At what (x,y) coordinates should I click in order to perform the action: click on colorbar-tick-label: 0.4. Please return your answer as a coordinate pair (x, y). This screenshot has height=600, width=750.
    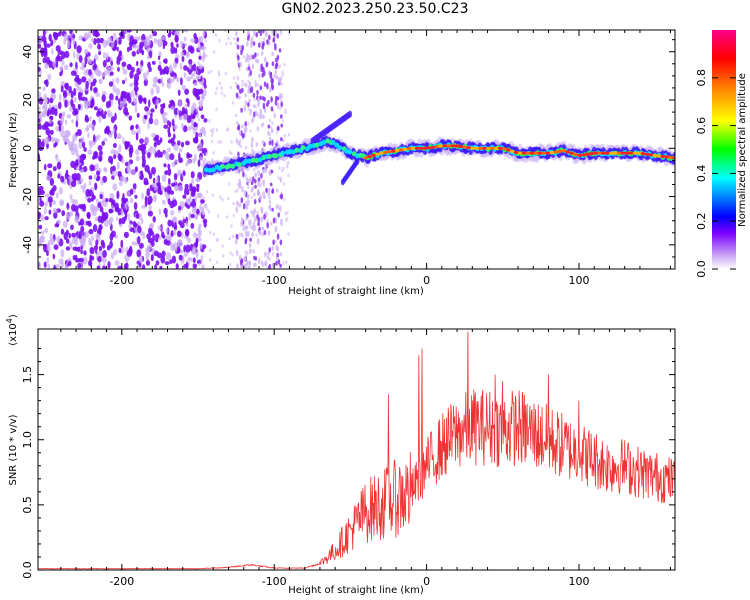
    Looking at the image, I should click on (701, 174).